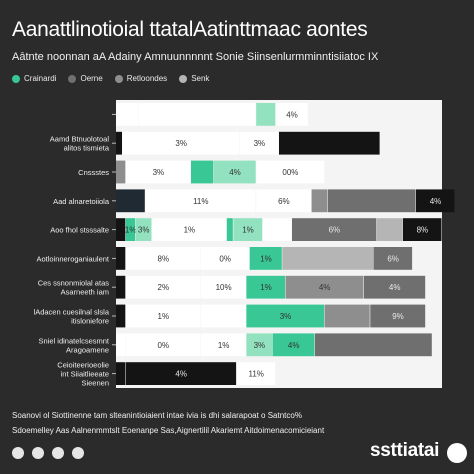  I want to click on bar-segment-r10-s3, so click(256, 373).